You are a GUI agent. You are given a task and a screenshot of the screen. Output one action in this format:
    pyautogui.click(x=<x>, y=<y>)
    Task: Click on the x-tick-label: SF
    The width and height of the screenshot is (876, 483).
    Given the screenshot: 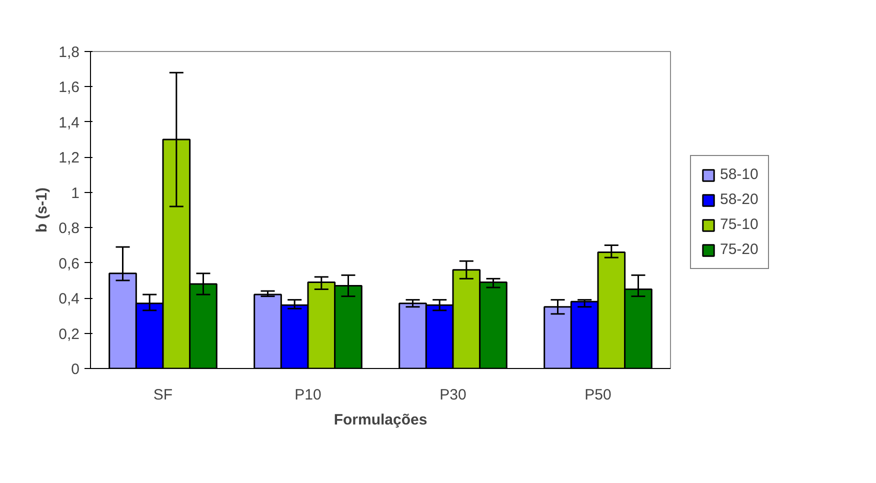 What is the action you would take?
    pyautogui.click(x=163, y=395)
    